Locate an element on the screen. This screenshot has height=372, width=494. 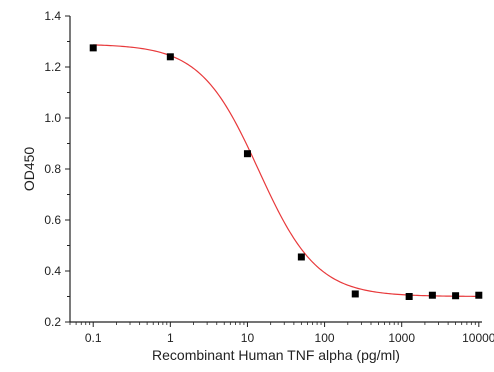
x-tick-label: 0.1 is located at coordinates (93, 338).